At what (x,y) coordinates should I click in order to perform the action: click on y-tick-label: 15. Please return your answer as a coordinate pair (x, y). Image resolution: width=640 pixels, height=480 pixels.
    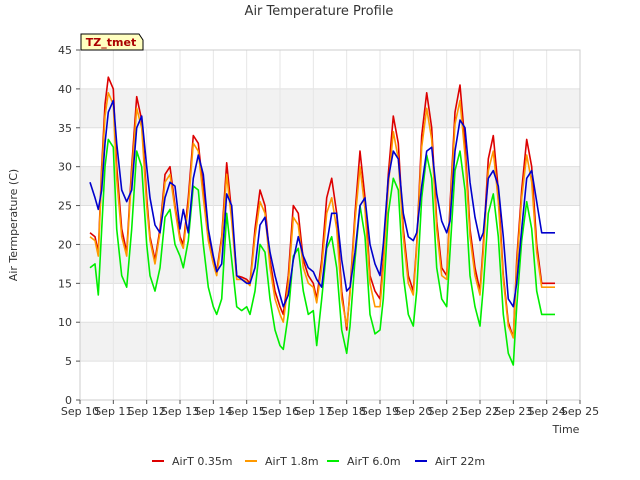
    Looking at the image, I should click on (65, 283).